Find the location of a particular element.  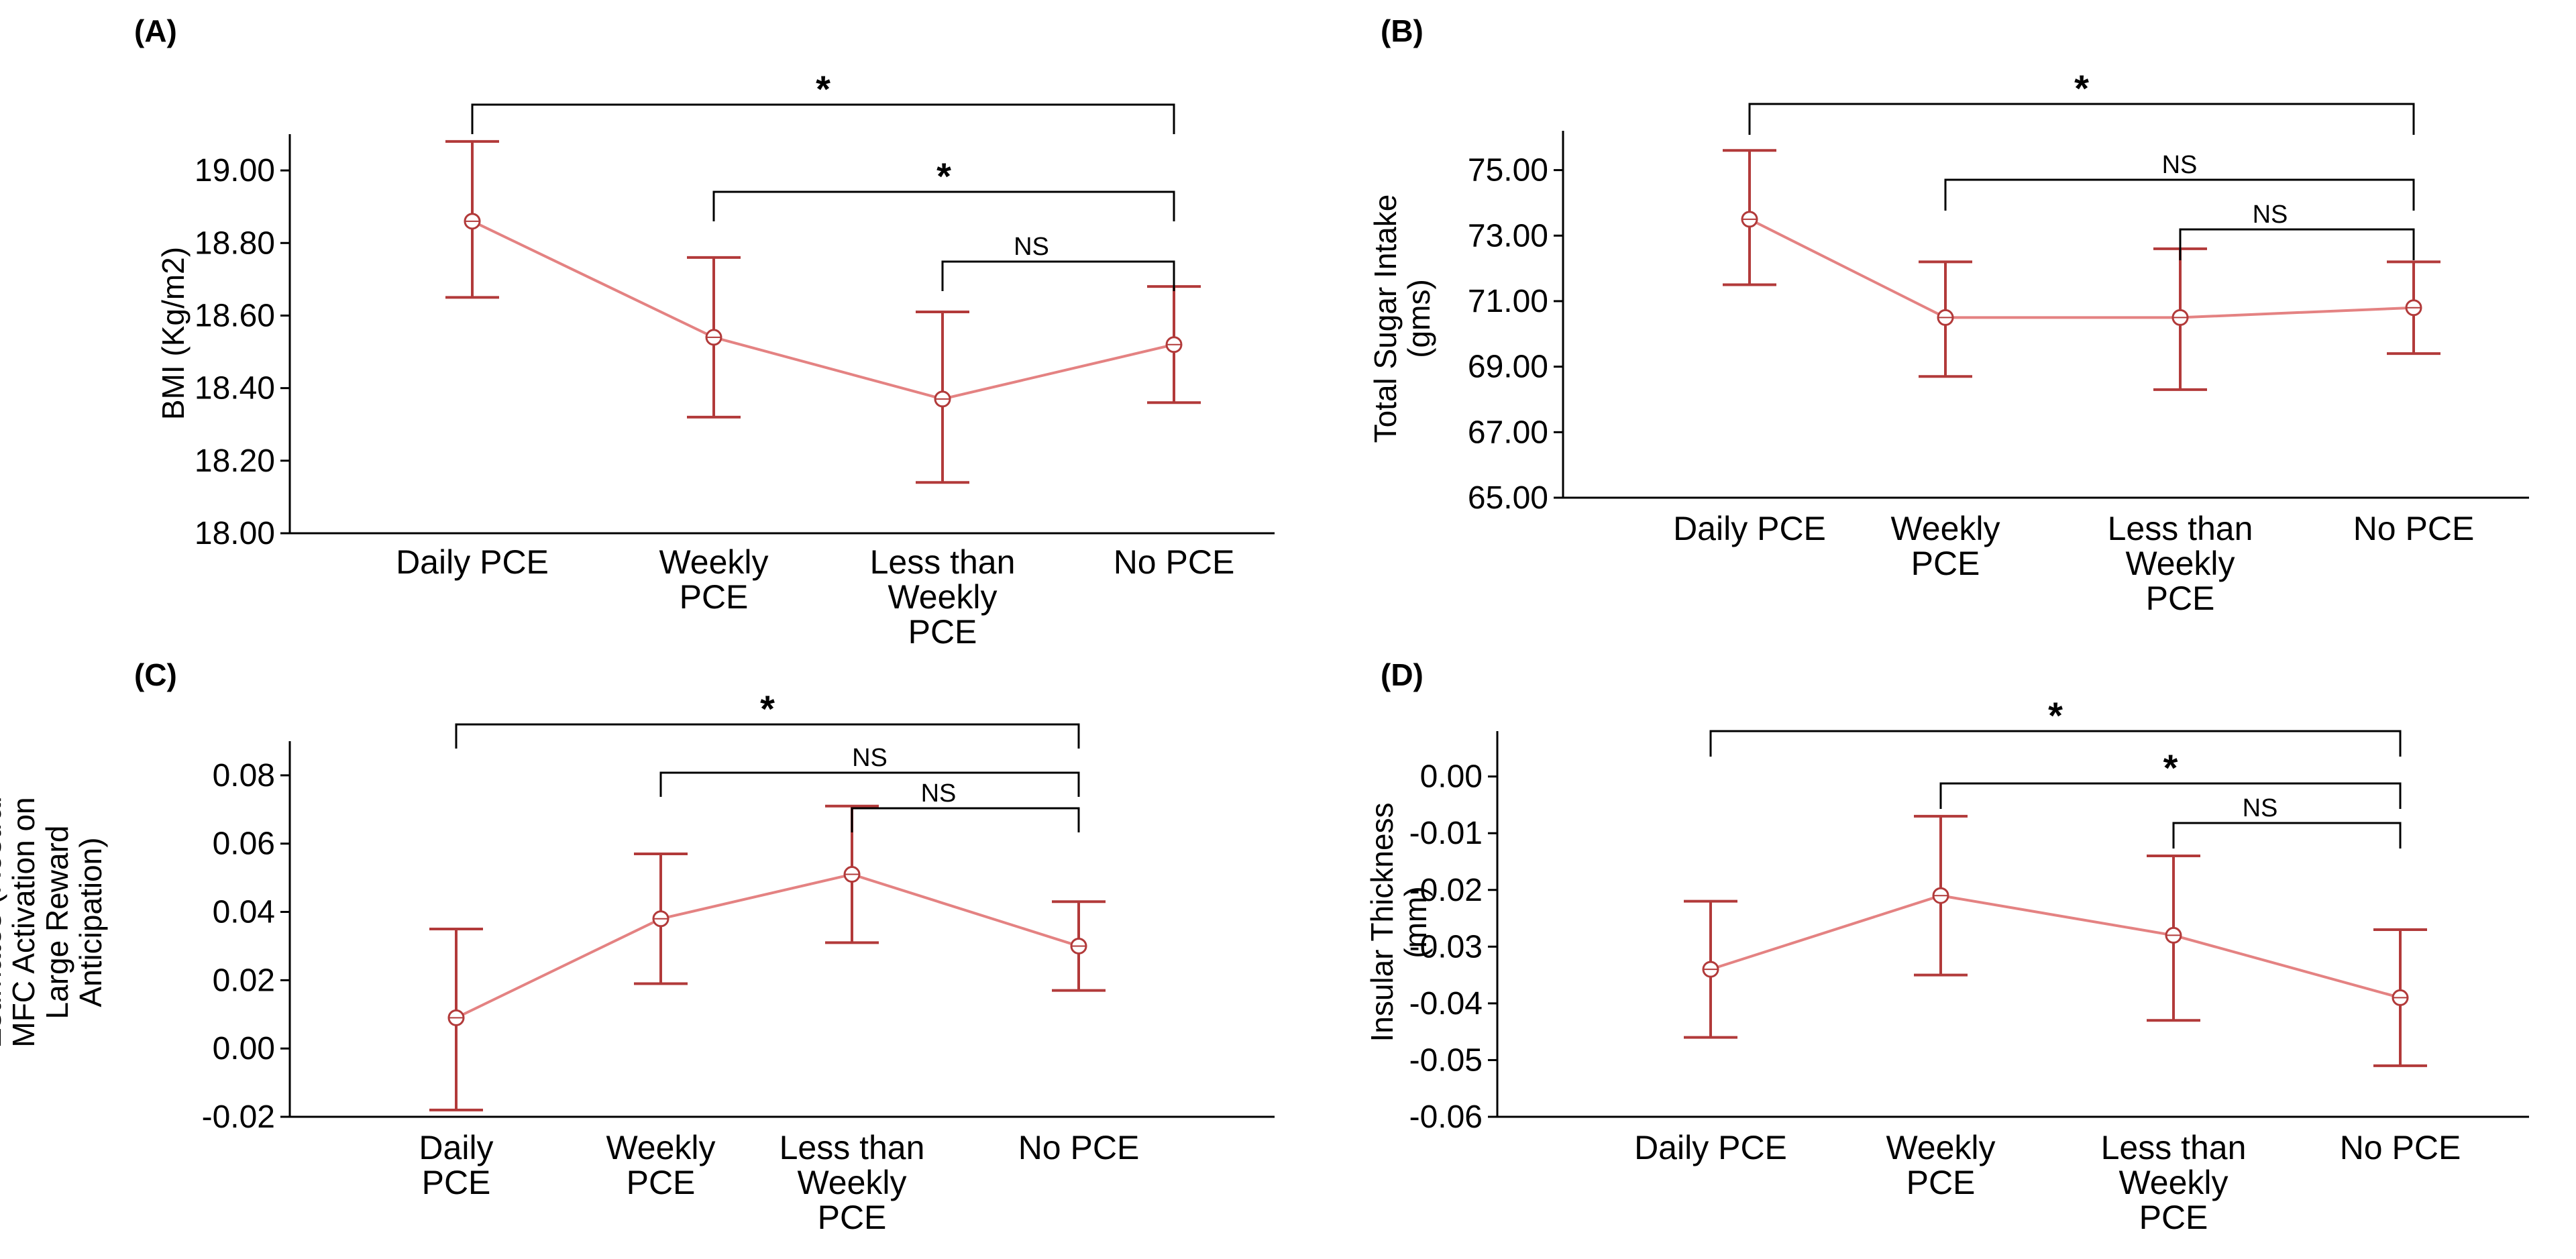

y-axis-label: Estimates (Rostral is located at coordinates (3, 922).